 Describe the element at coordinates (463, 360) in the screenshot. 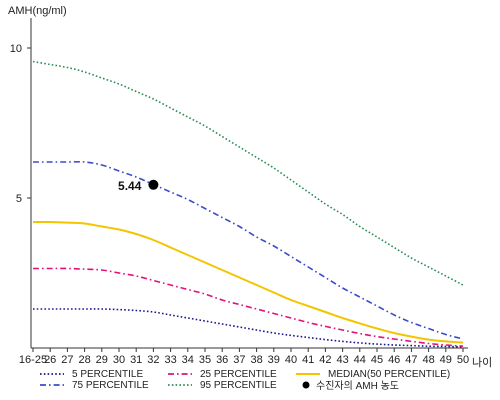

I see `x-tick-label: 50` at that location.